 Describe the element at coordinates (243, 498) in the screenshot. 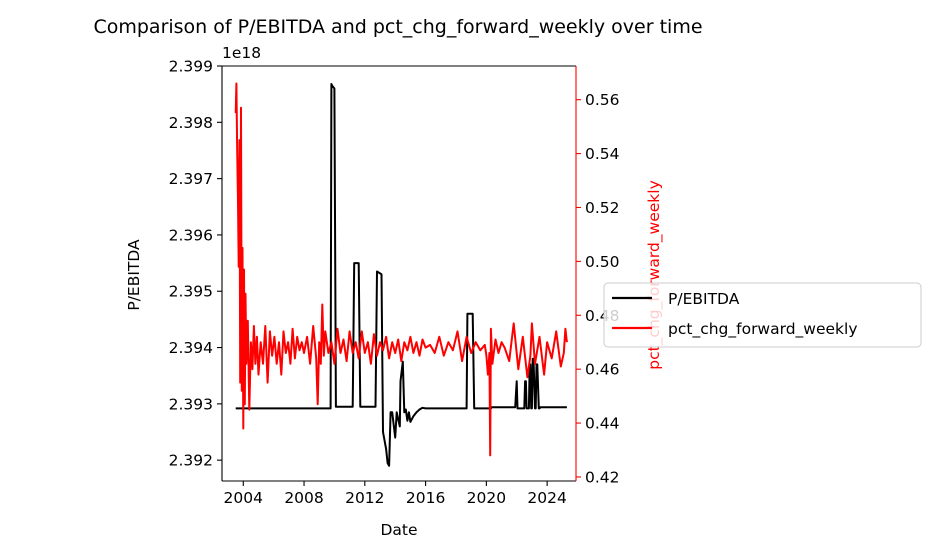

I see `x-tick-label: 2004` at that location.